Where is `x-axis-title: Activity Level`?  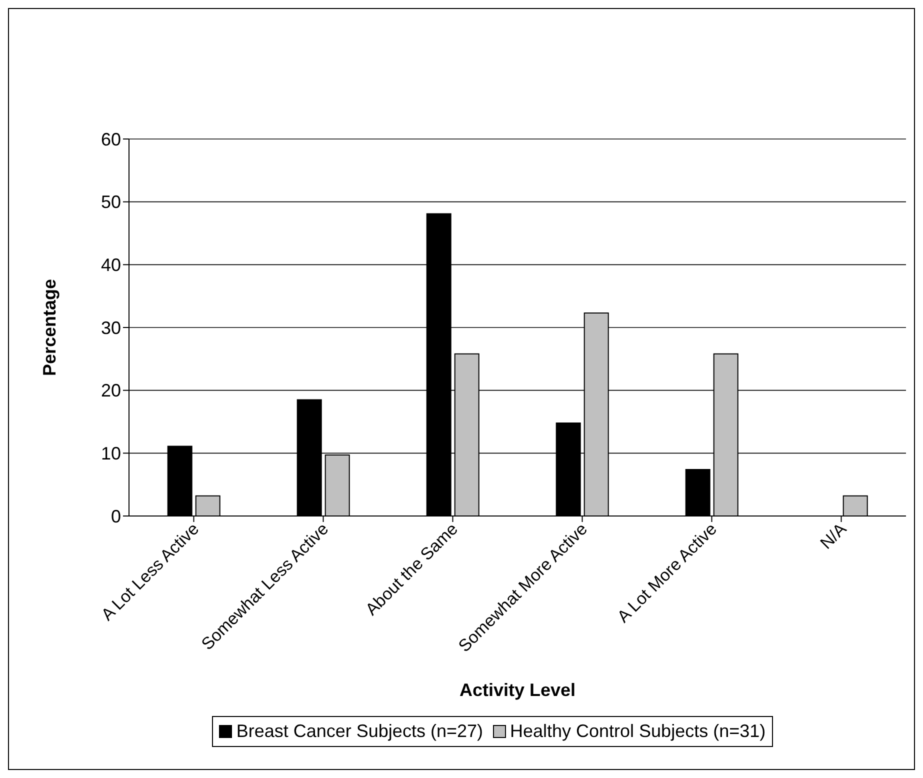 x-axis-title: Activity Level is located at coordinates (517, 690).